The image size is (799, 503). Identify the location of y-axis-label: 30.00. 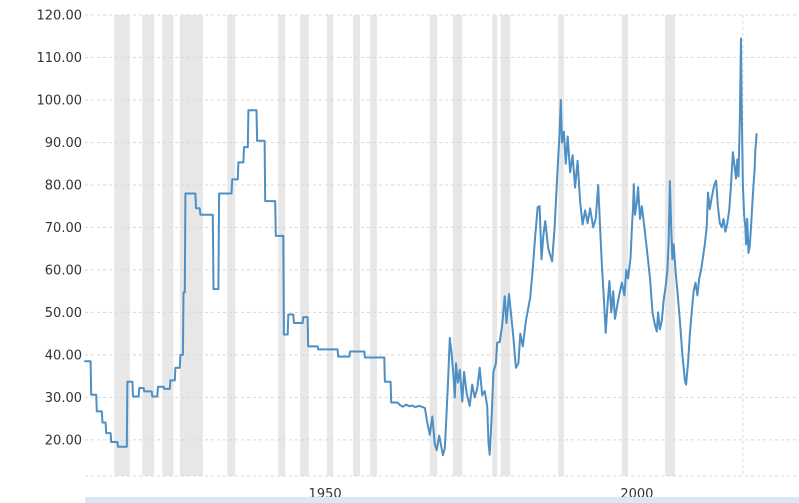
(63, 398).